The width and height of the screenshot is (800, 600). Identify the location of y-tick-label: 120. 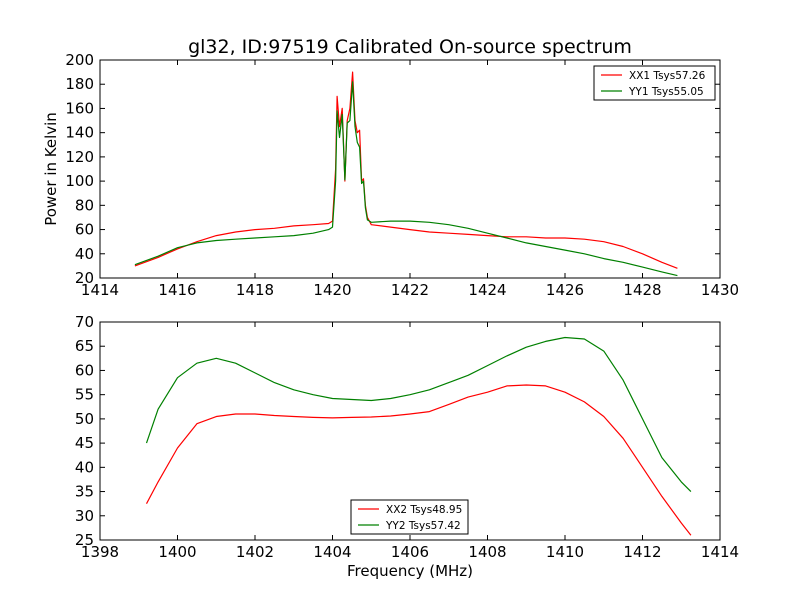
(79, 157).